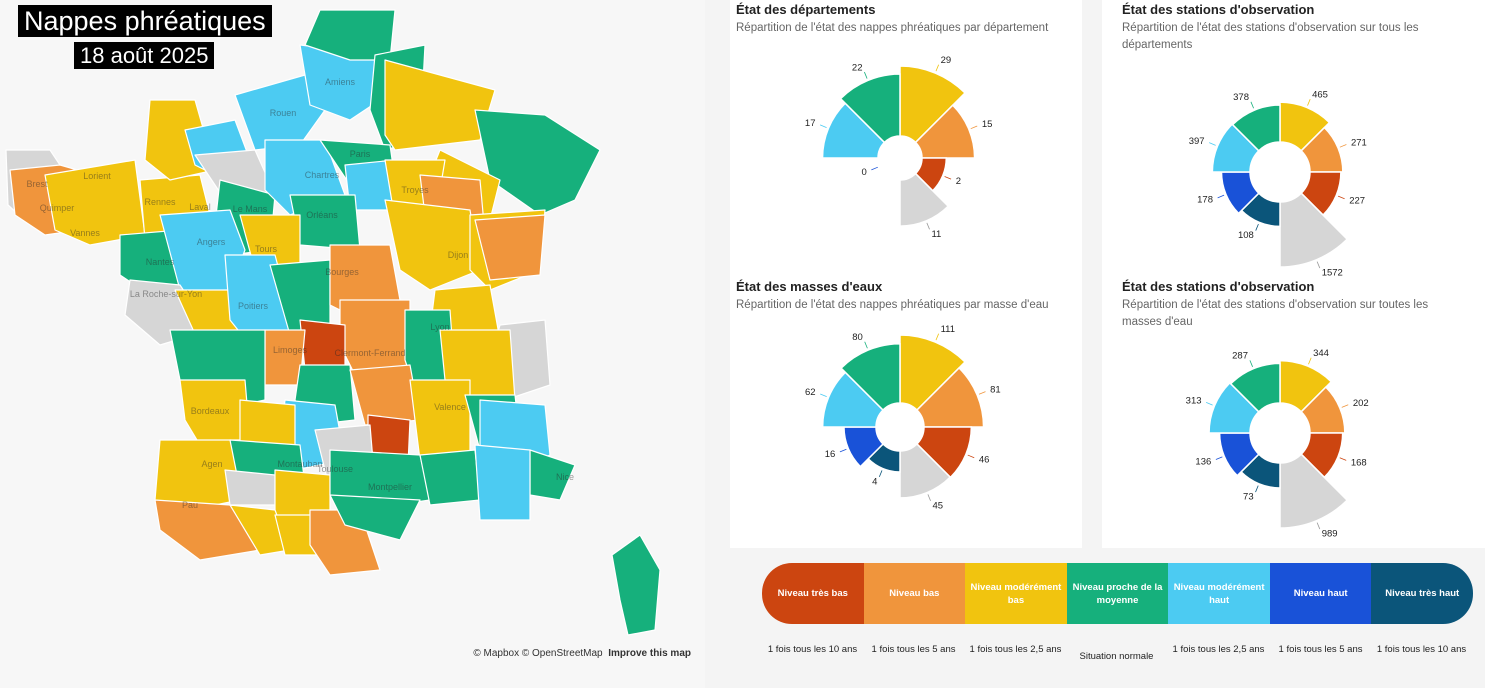 This screenshot has width=1485, height=688. What do you see at coordinates (369, 353) in the screenshot?
I see `map-city-label: Clermont-Ferrand` at bounding box center [369, 353].